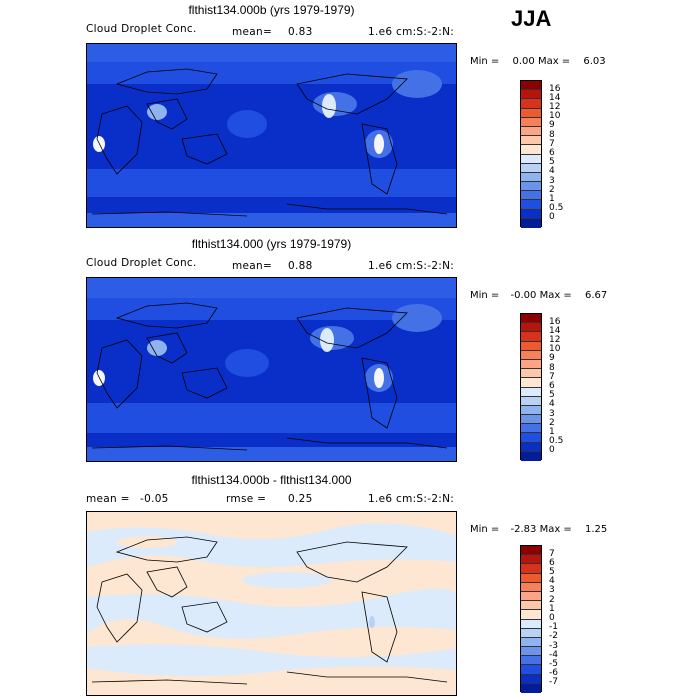 This screenshot has height=700, width=700. What do you see at coordinates (141, 29) in the screenshot?
I see `panel-1-field-label: Cloud Droplet Conc.` at bounding box center [141, 29].